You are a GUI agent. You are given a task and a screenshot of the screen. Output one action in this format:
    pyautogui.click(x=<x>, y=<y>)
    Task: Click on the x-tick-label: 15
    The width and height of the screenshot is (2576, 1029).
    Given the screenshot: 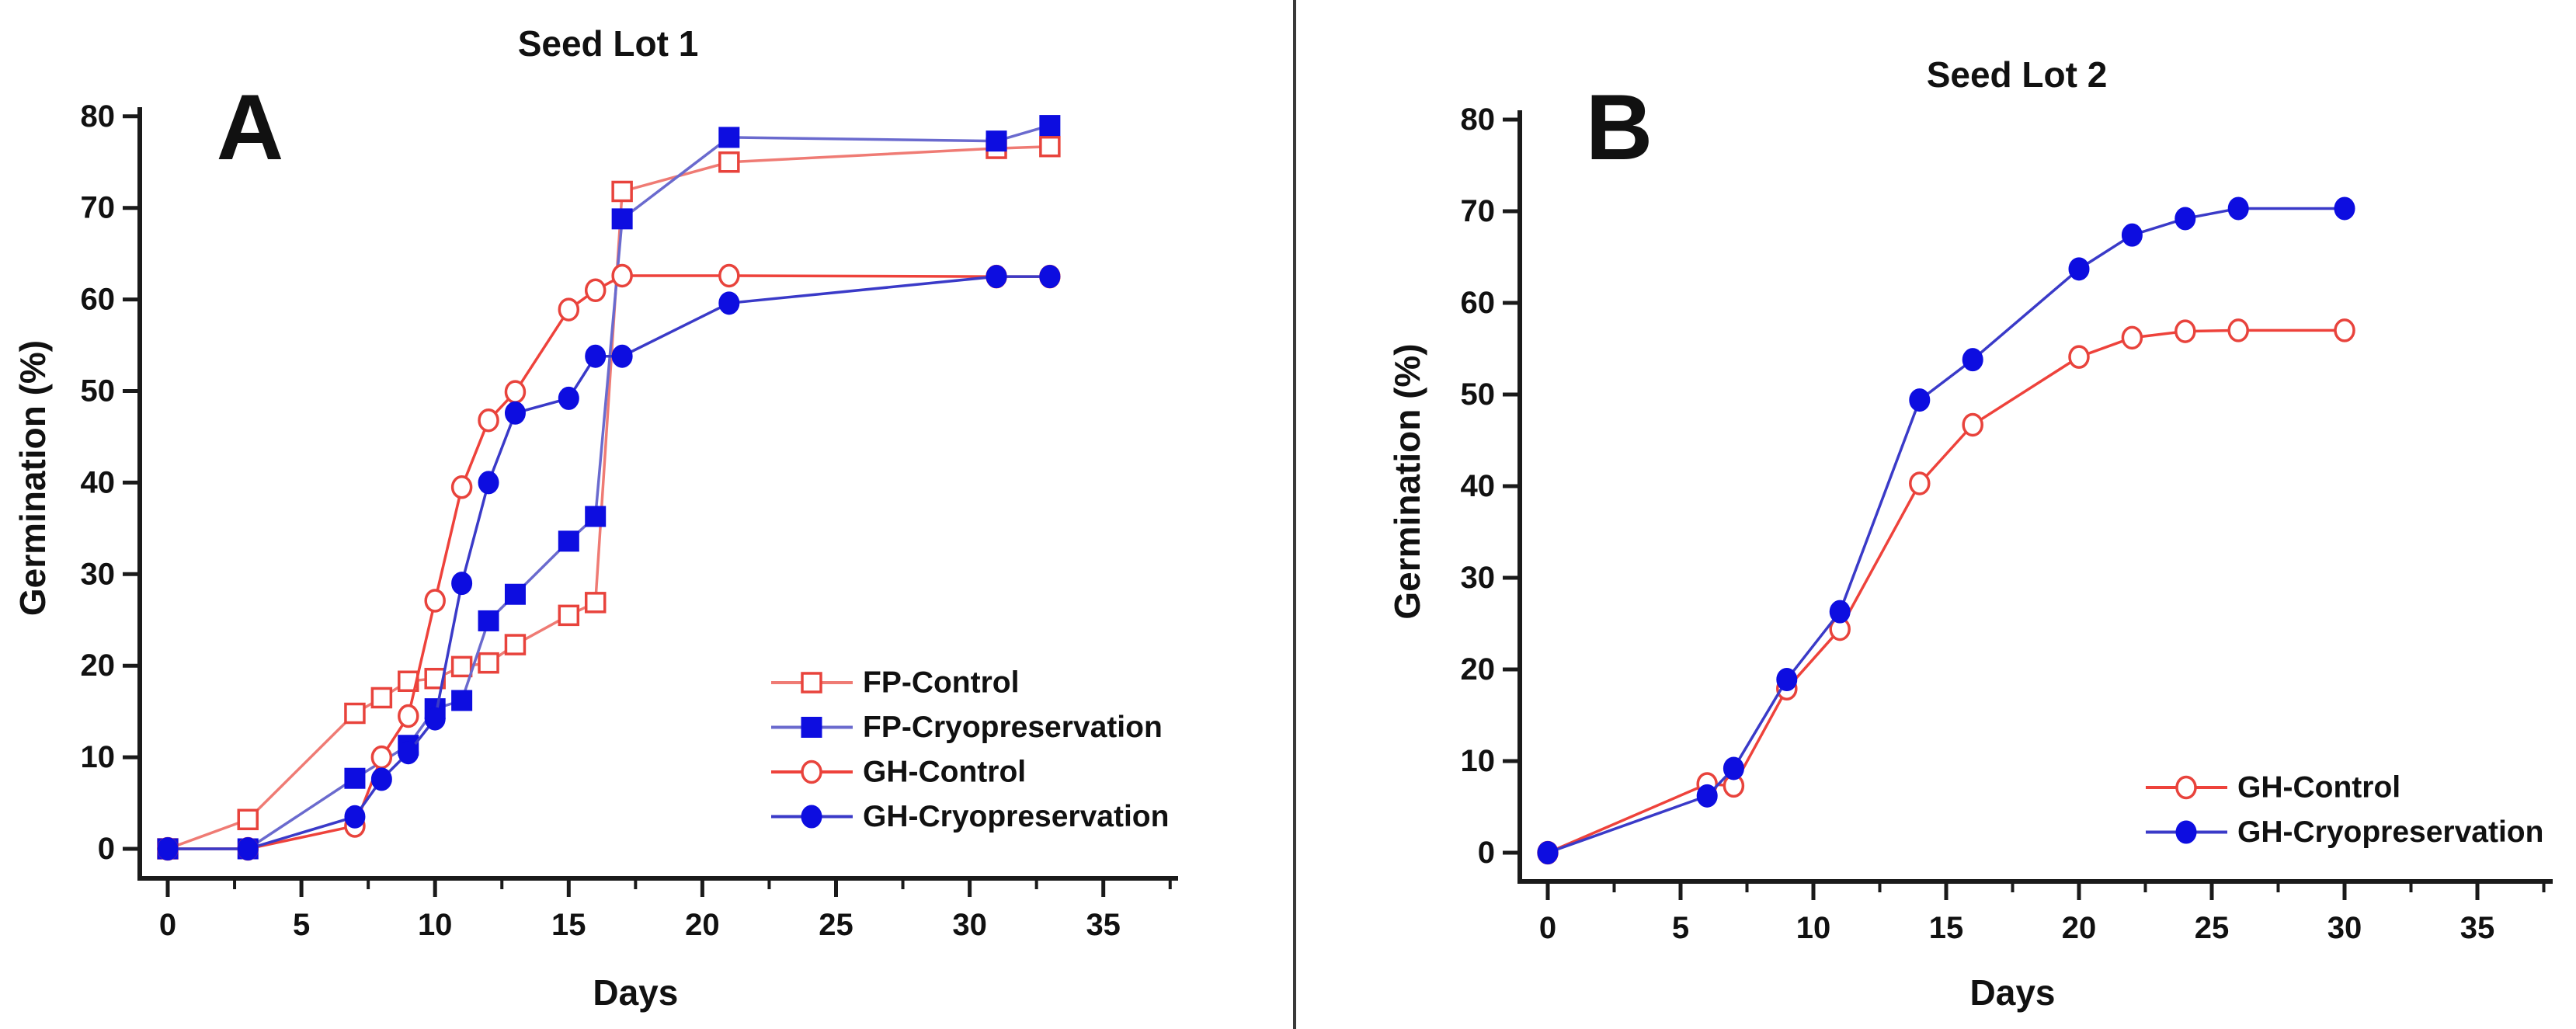 What is the action you would take?
    pyautogui.click(x=1947, y=928)
    